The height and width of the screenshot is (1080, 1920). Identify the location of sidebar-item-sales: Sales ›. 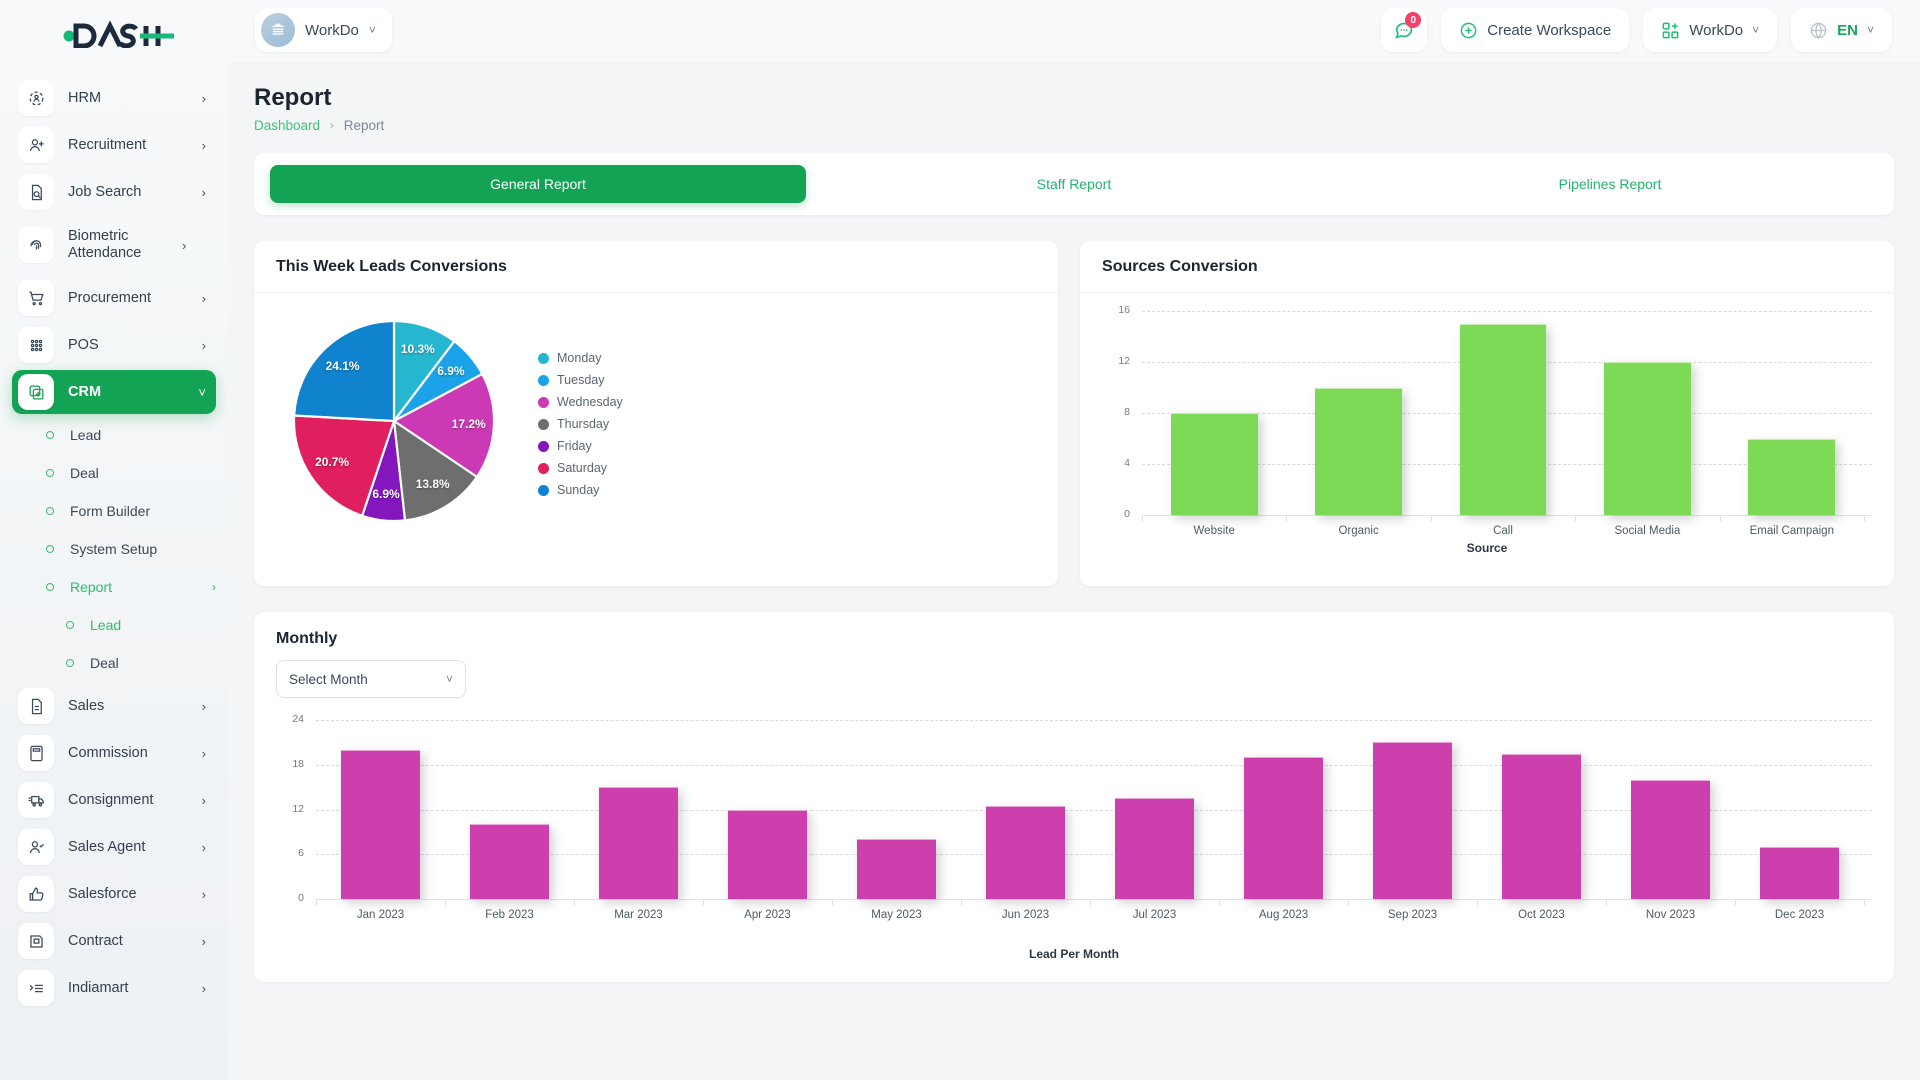
(114, 706).